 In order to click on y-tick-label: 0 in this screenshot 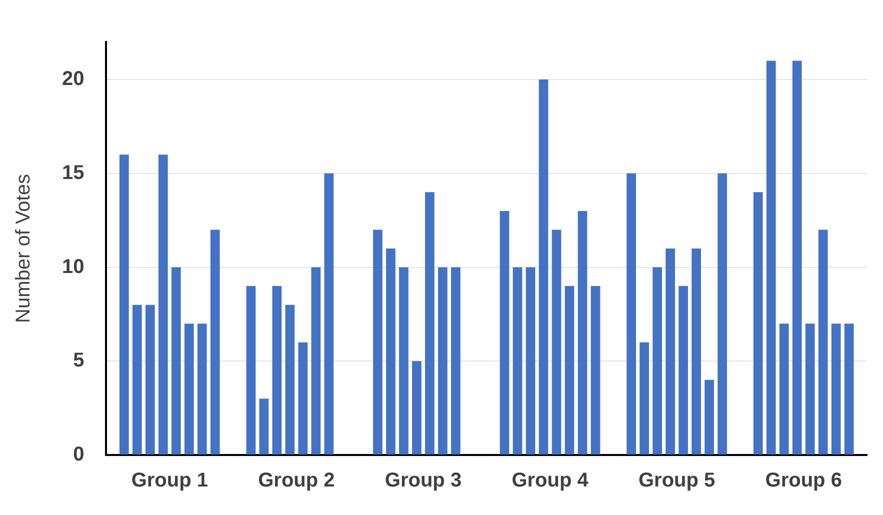, I will do `click(78, 455)`.